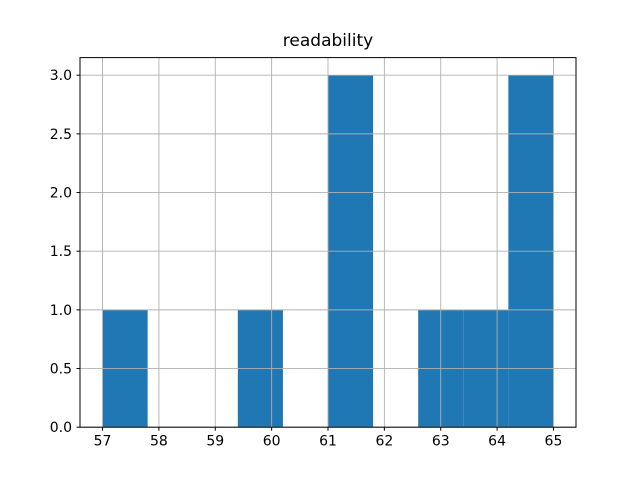  Describe the element at coordinates (61, 370) in the screenshot. I see `y-tick-label: 0.5` at that location.